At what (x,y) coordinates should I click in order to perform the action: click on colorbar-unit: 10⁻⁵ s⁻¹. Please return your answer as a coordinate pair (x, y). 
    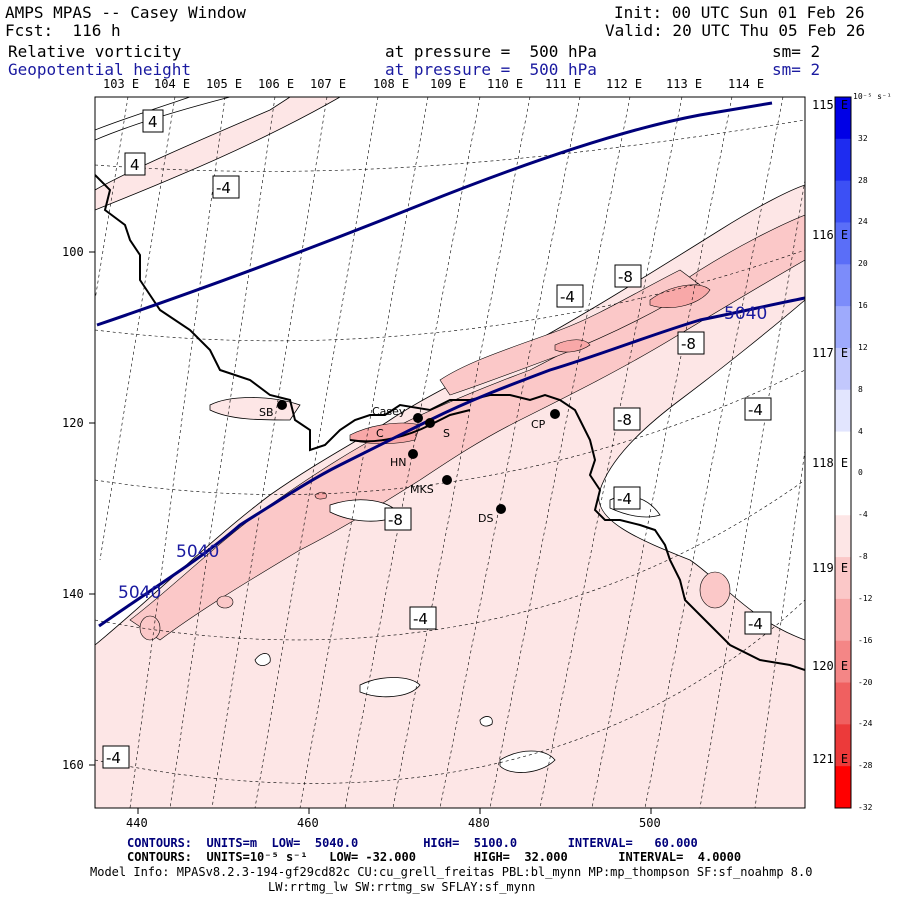
    Looking at the image, I should click on (872, 96).